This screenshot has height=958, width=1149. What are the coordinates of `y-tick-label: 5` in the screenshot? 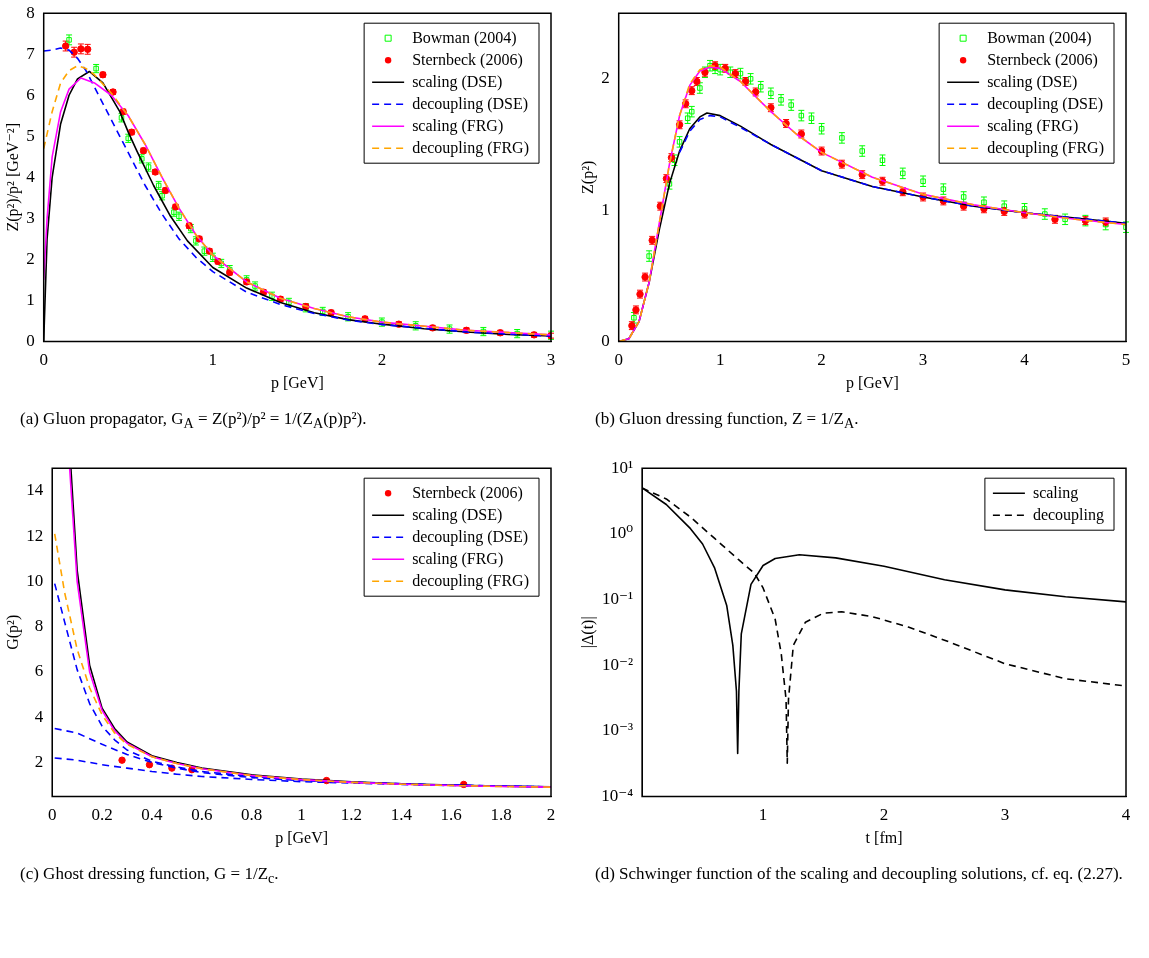 It's located at (30, 135).